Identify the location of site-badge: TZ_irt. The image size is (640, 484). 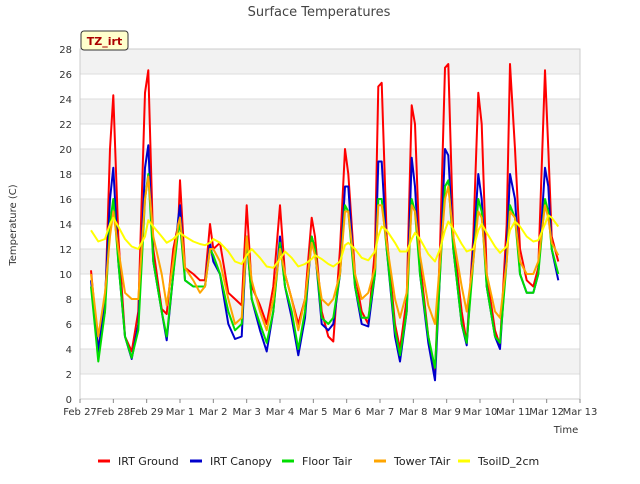
(104, 40).